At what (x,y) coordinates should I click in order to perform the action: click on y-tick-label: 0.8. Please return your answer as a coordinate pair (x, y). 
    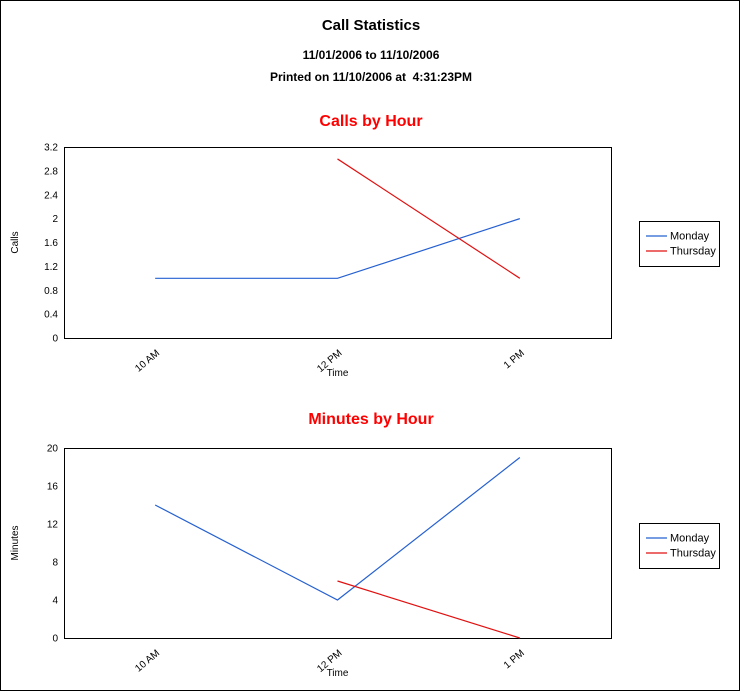
    Looking at the image, I should click on (51, 291).